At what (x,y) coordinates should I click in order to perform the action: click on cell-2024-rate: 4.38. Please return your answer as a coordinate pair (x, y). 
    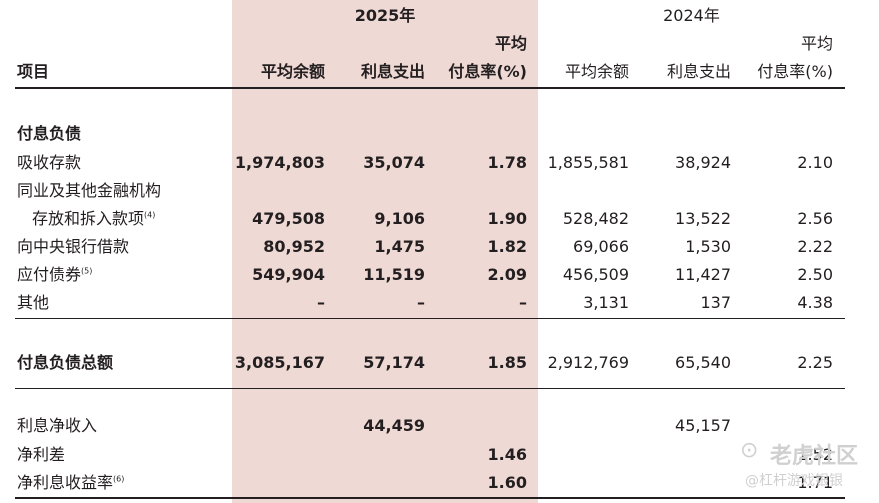
    Looking at the image, I should click on (815, 302).